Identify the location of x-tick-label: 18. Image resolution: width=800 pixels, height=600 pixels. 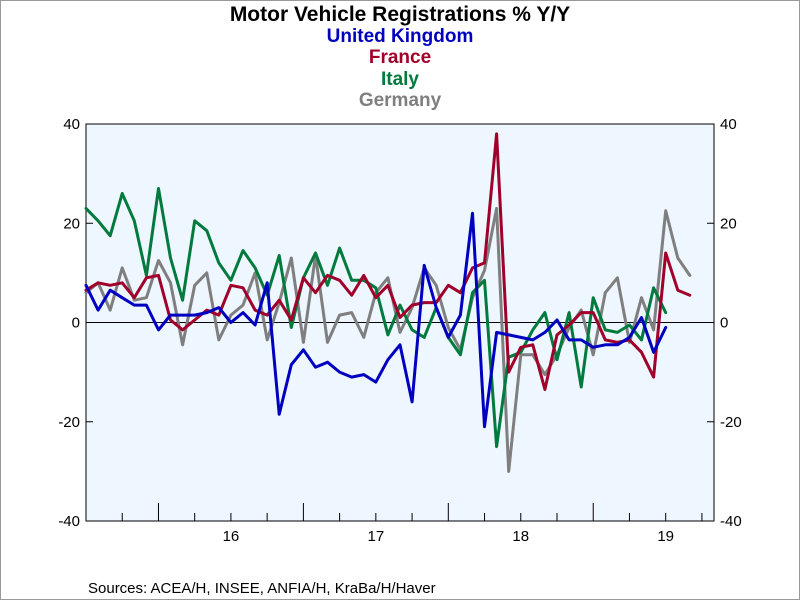
(520, 536).